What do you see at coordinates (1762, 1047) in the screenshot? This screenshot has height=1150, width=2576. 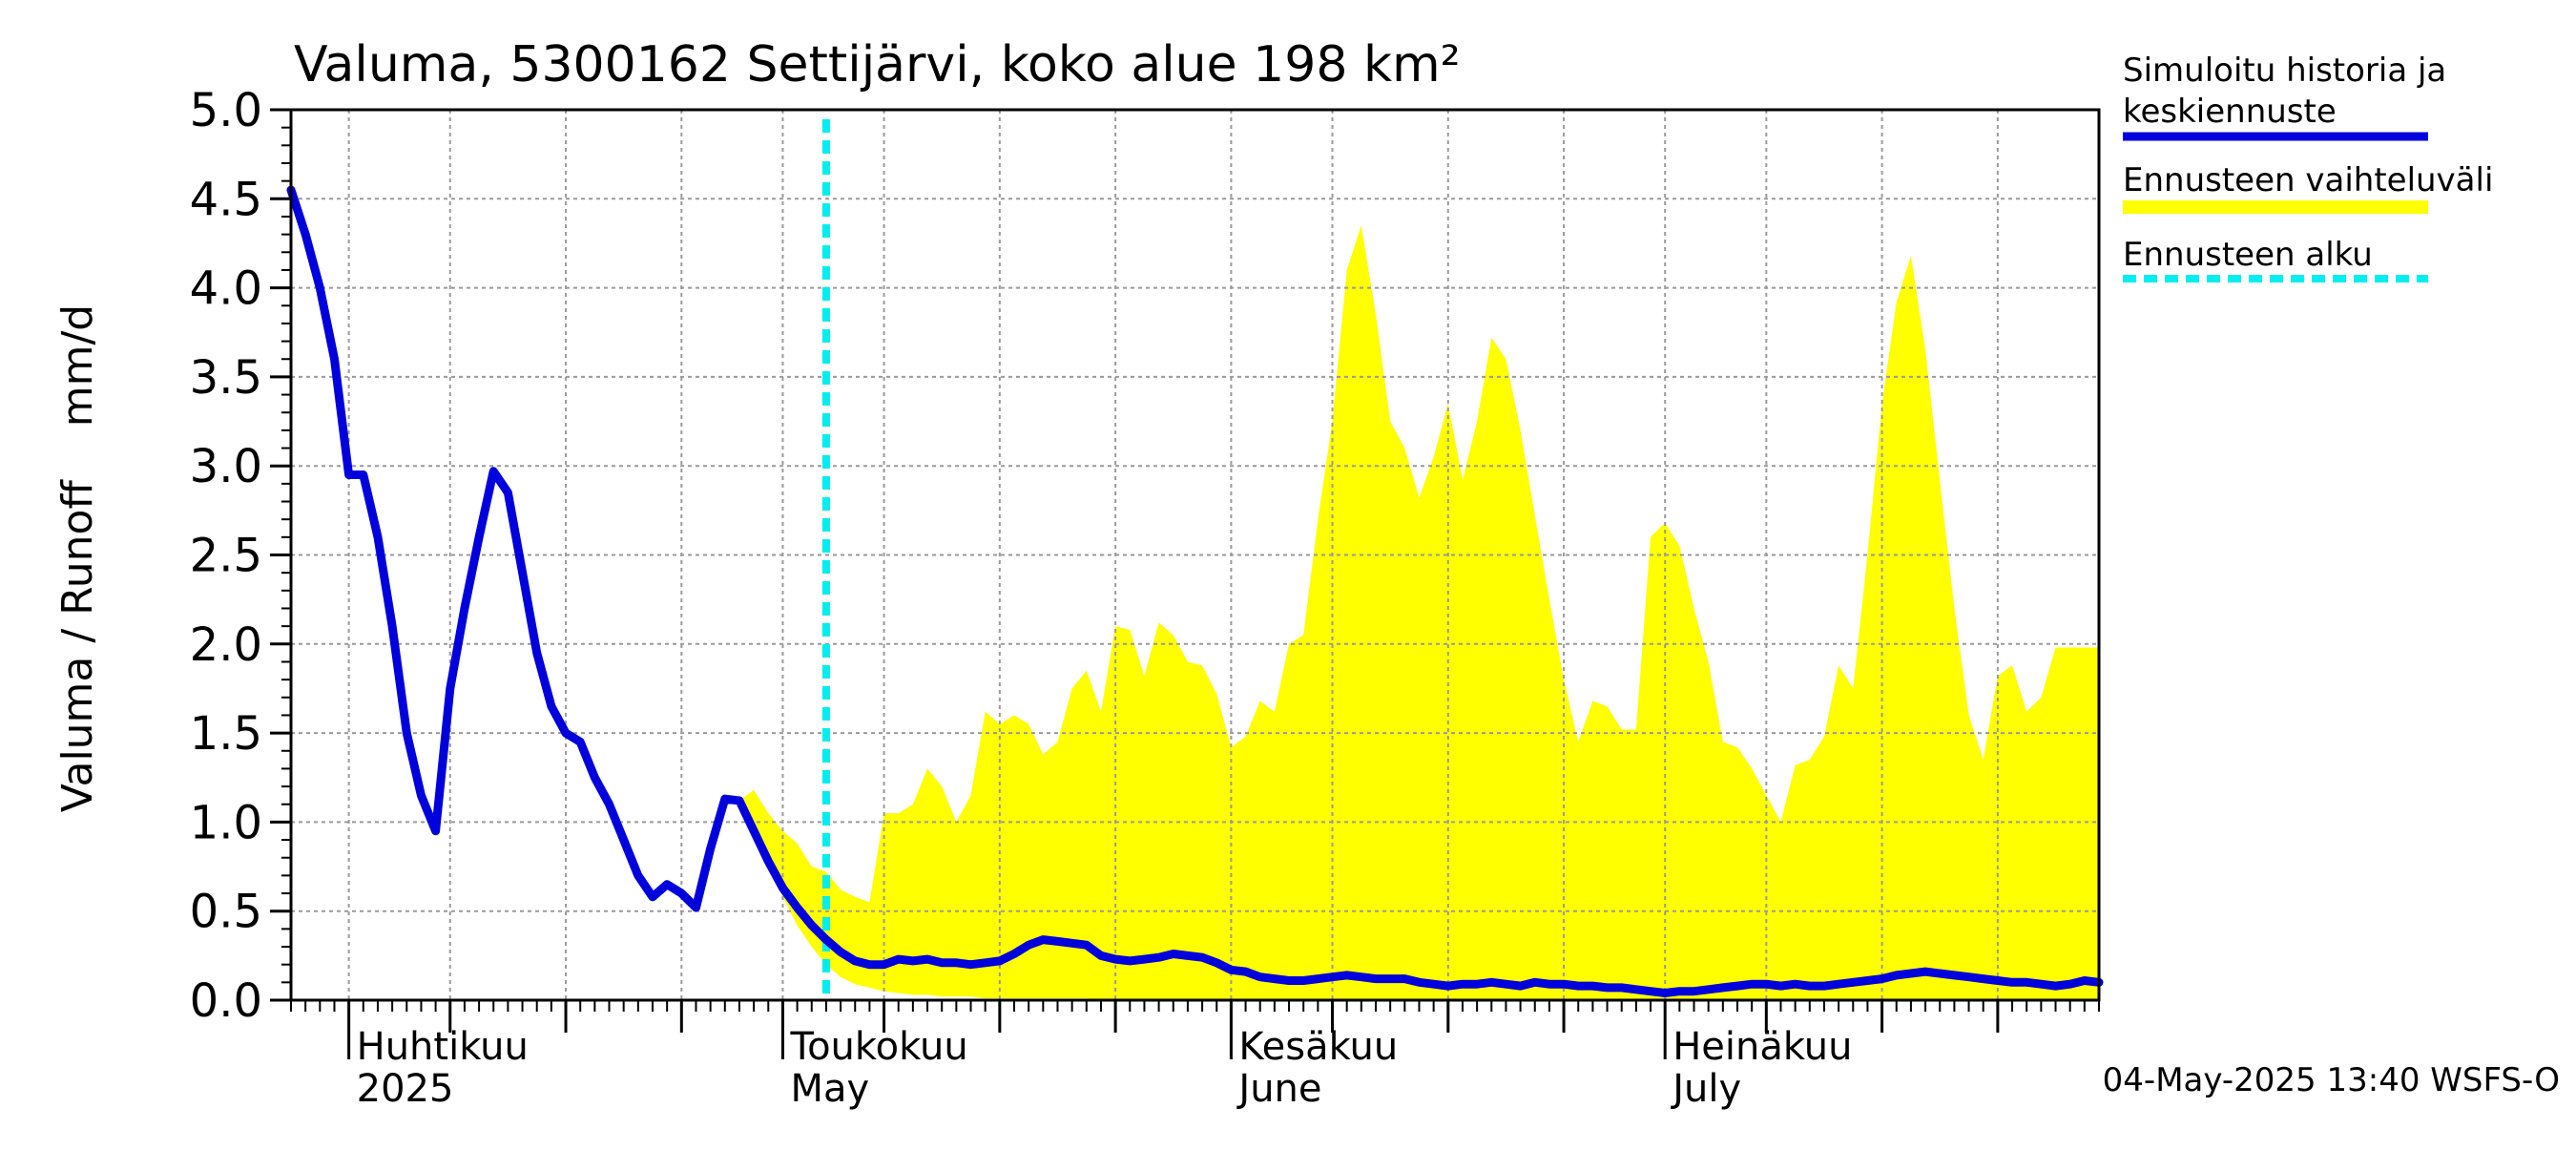 I see `x-month-label: Heinäkuu` at bounding box center [1762, 1047].